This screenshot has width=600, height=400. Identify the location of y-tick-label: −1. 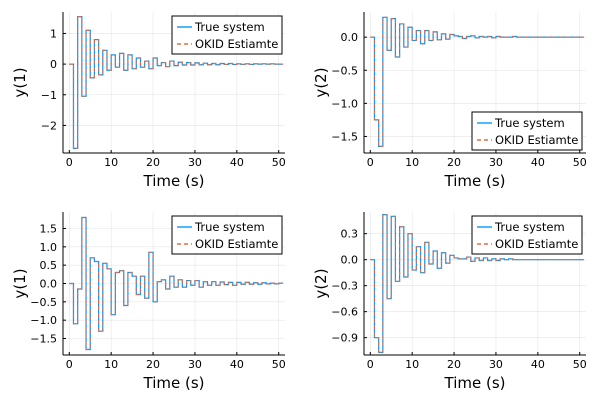
(49, 95).